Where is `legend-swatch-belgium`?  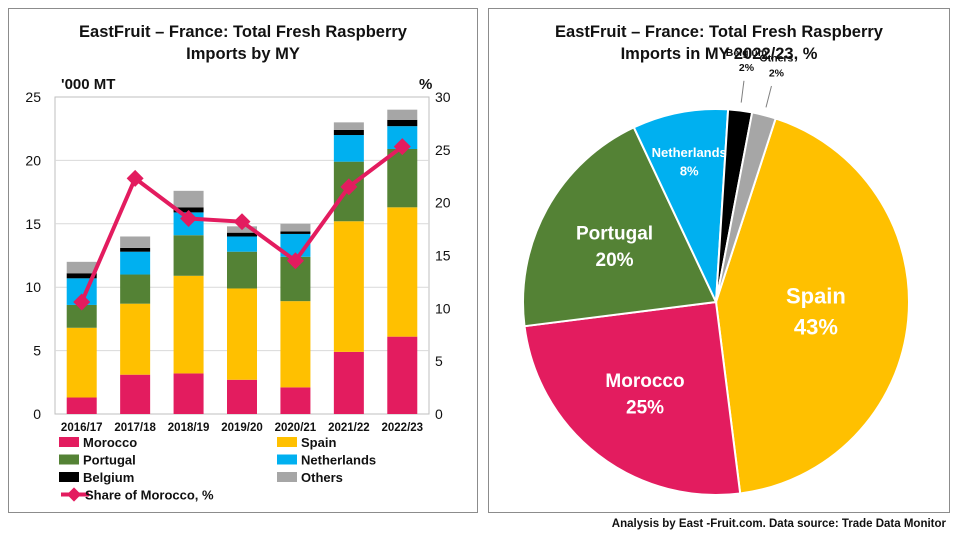
legend-swatch-belgium is located at coordinates (69, 477).